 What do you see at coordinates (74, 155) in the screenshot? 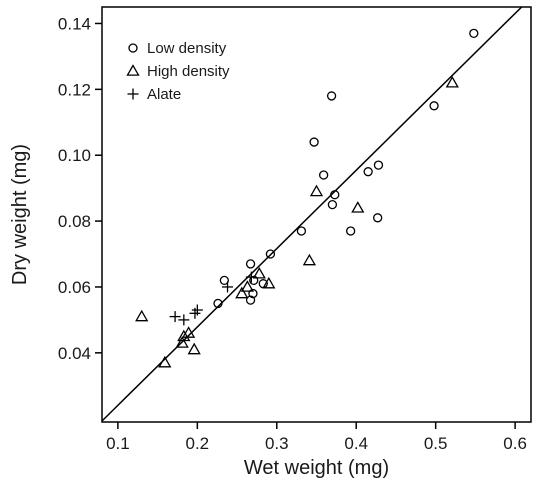
I see `y-tick-label: 0.10` at bounding box center [74, 155].